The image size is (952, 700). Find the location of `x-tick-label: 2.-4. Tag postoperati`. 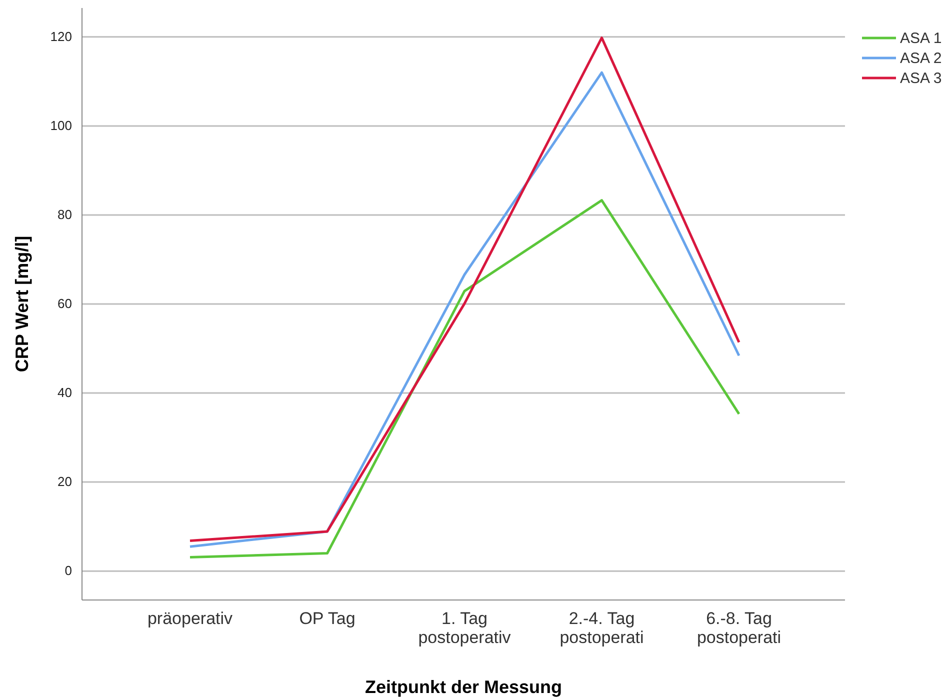

x-tick-label: 2.-4. Tag postoperati is located at coordinates (602, 628).